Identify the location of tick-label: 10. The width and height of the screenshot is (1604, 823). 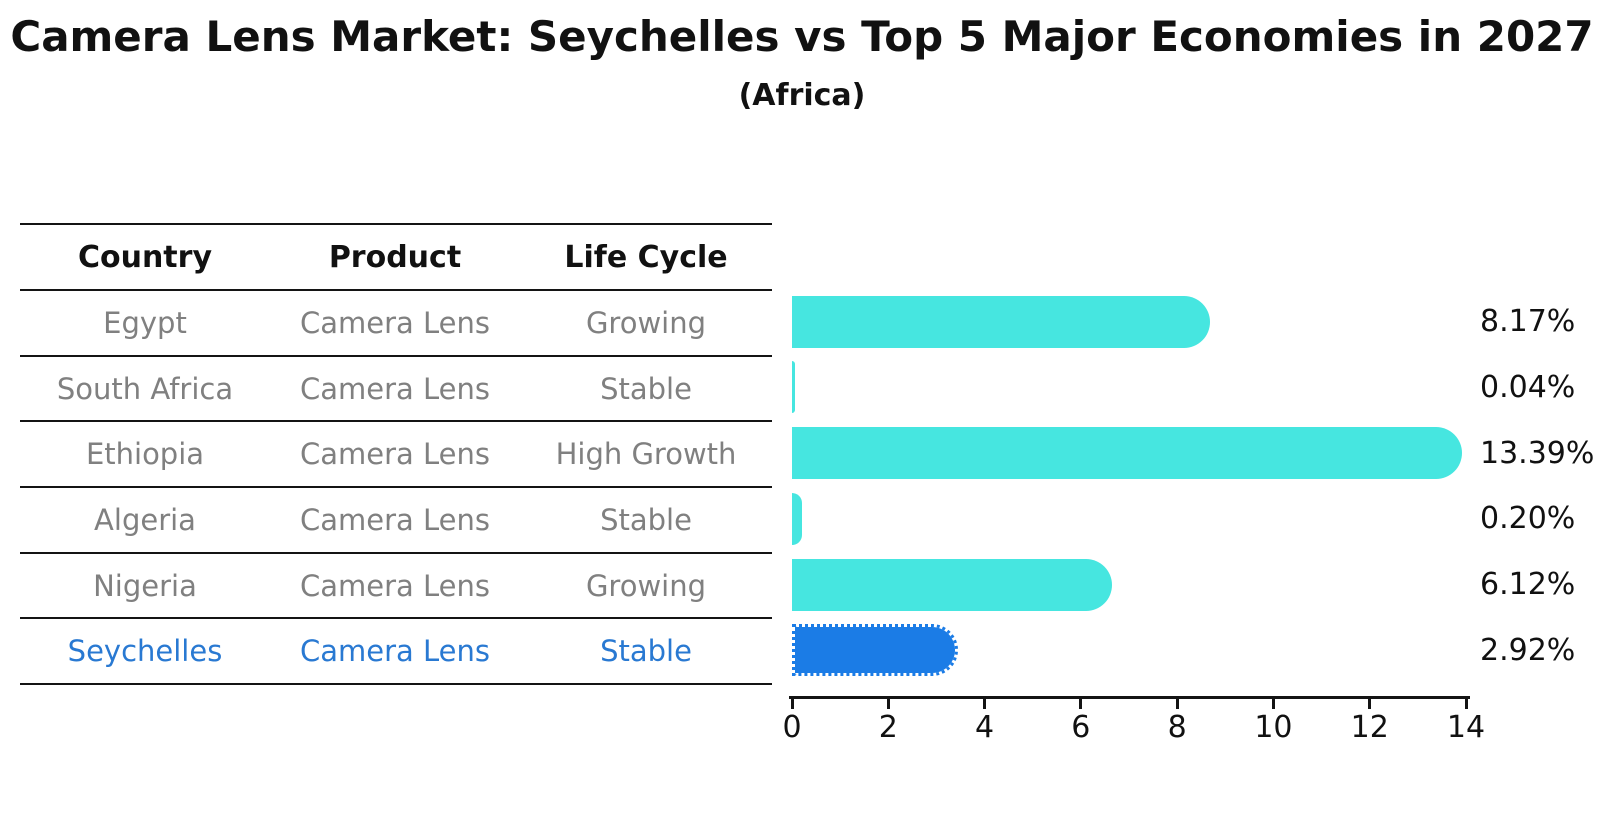
(1273, 727).